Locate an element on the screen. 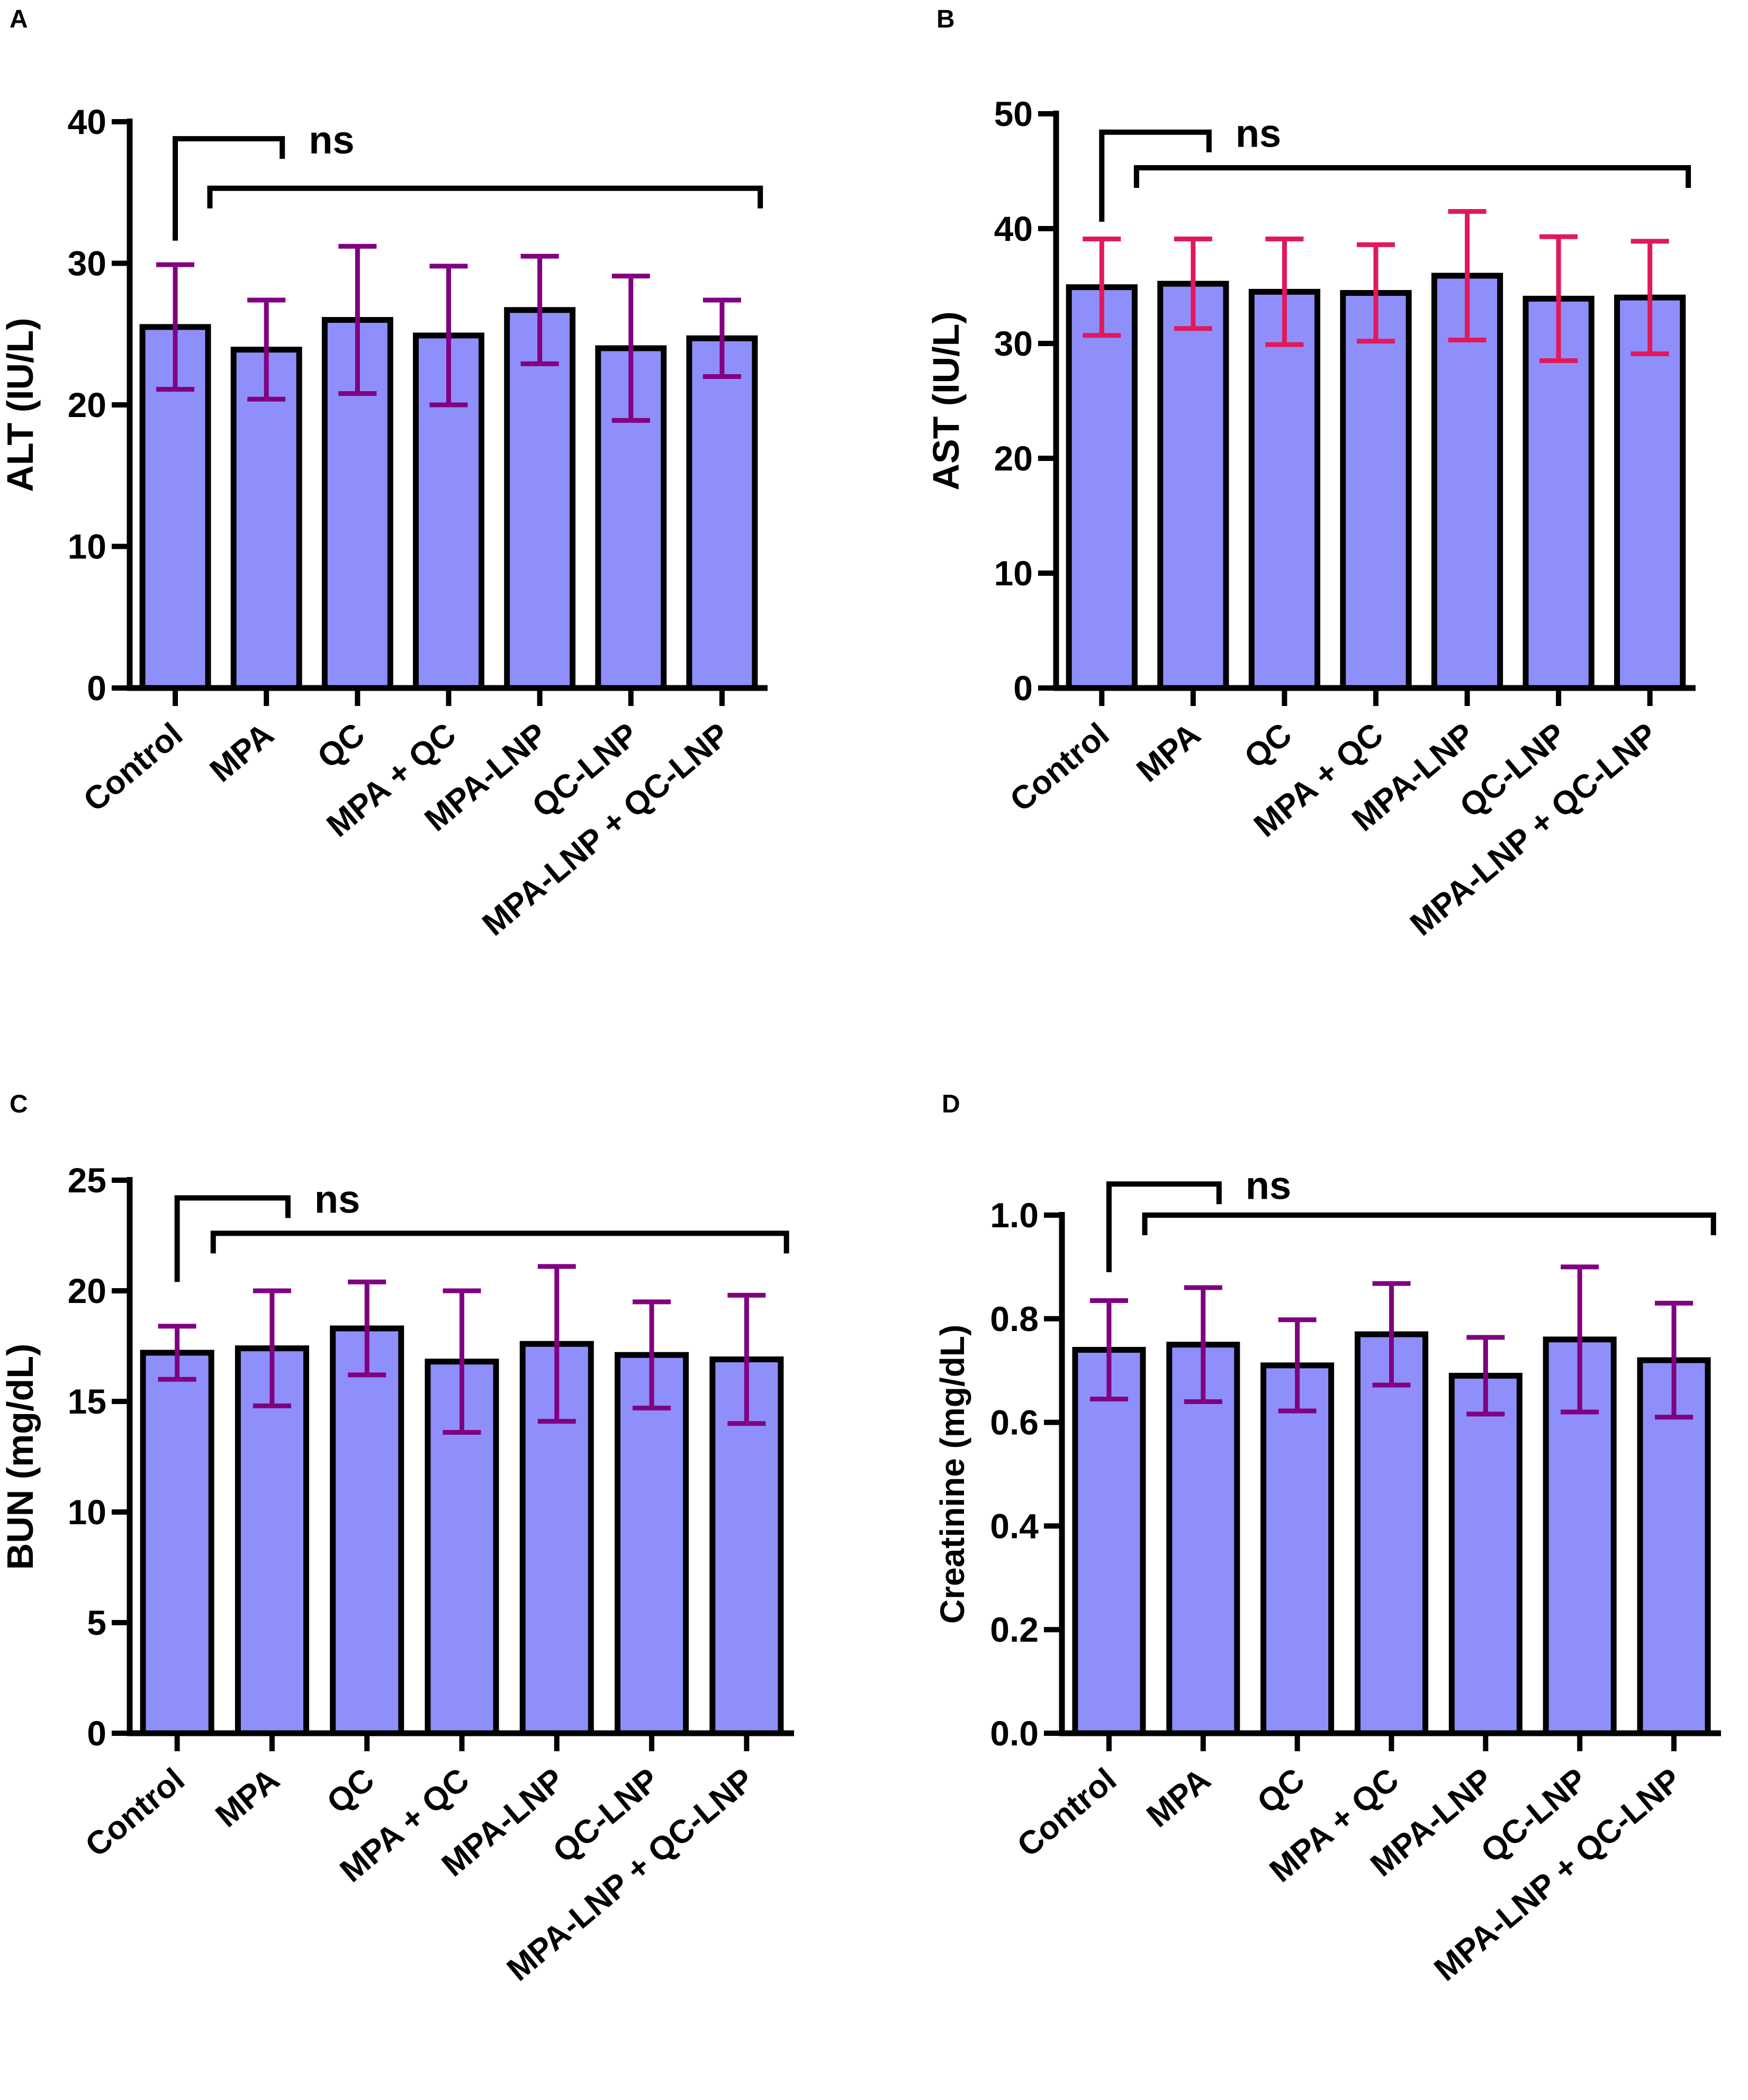 The height and width of the screenshot is (2100, 1748). y-tick-label: 25 is located at coordinates (87, 1180).